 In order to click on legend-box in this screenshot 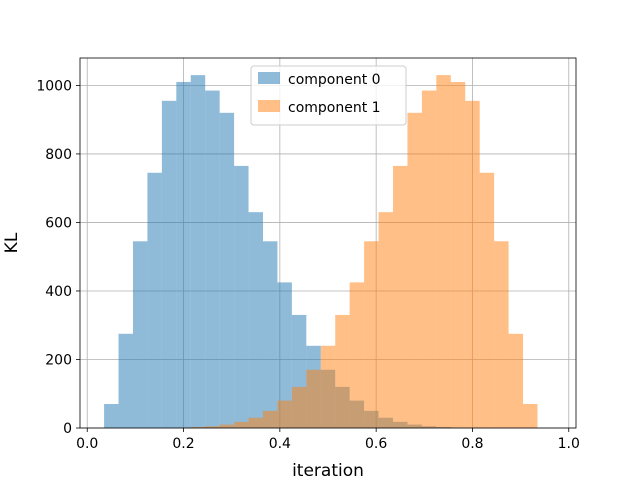, I will do `click(328, 95)`.